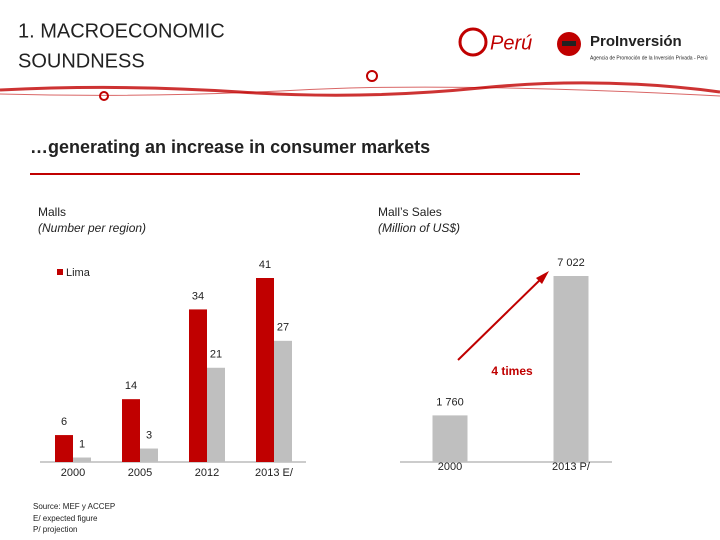 The width and height of the screenshot is (720, 540). What do you see at coordinates (149, 435) in the screenshot?
I see `value-label: 3` at bounding box center [149, 435].